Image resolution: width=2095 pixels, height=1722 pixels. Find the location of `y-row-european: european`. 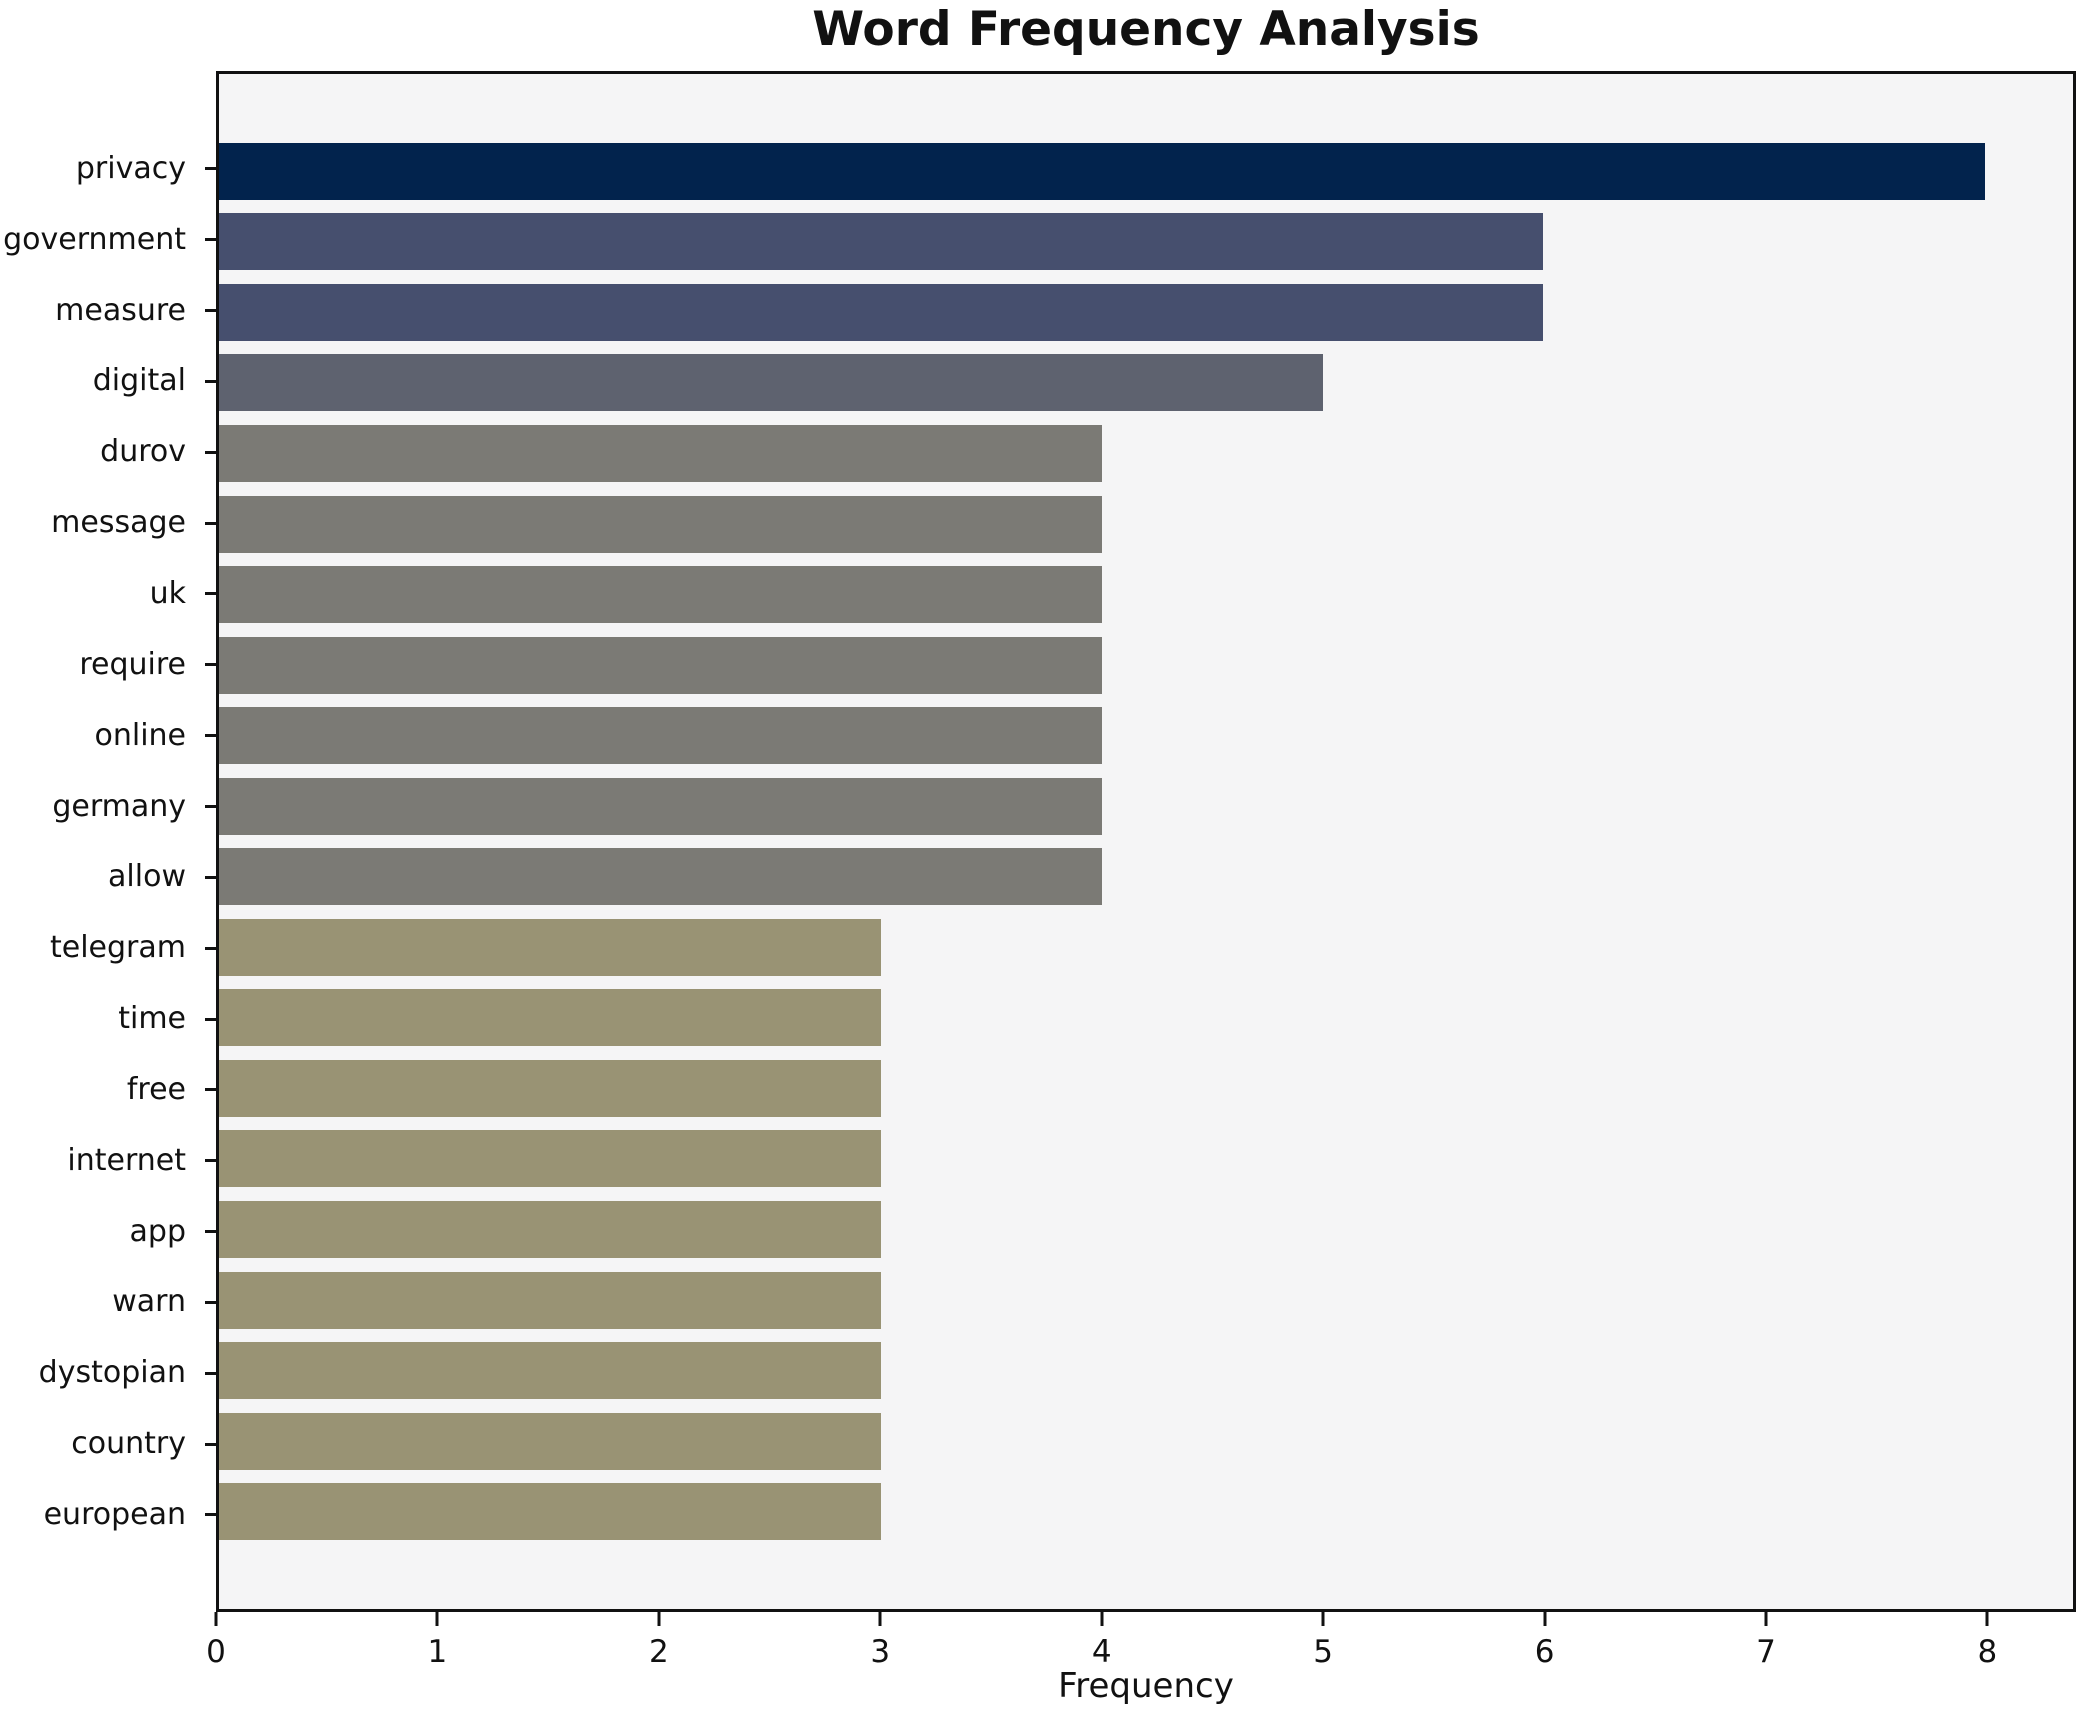

y-row-european: european is located at coordinates (108, 1514).